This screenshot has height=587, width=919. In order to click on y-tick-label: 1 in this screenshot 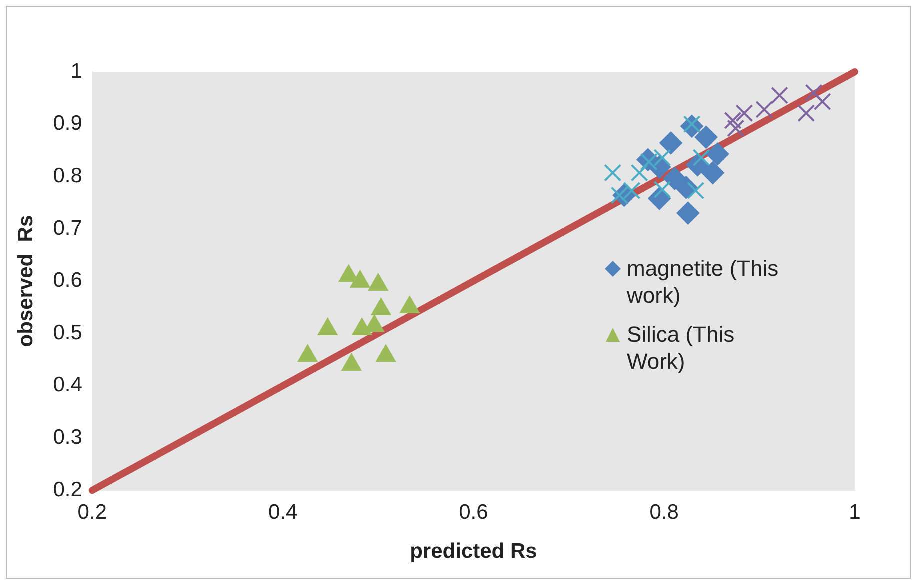, I will do `click(76, 71)`.